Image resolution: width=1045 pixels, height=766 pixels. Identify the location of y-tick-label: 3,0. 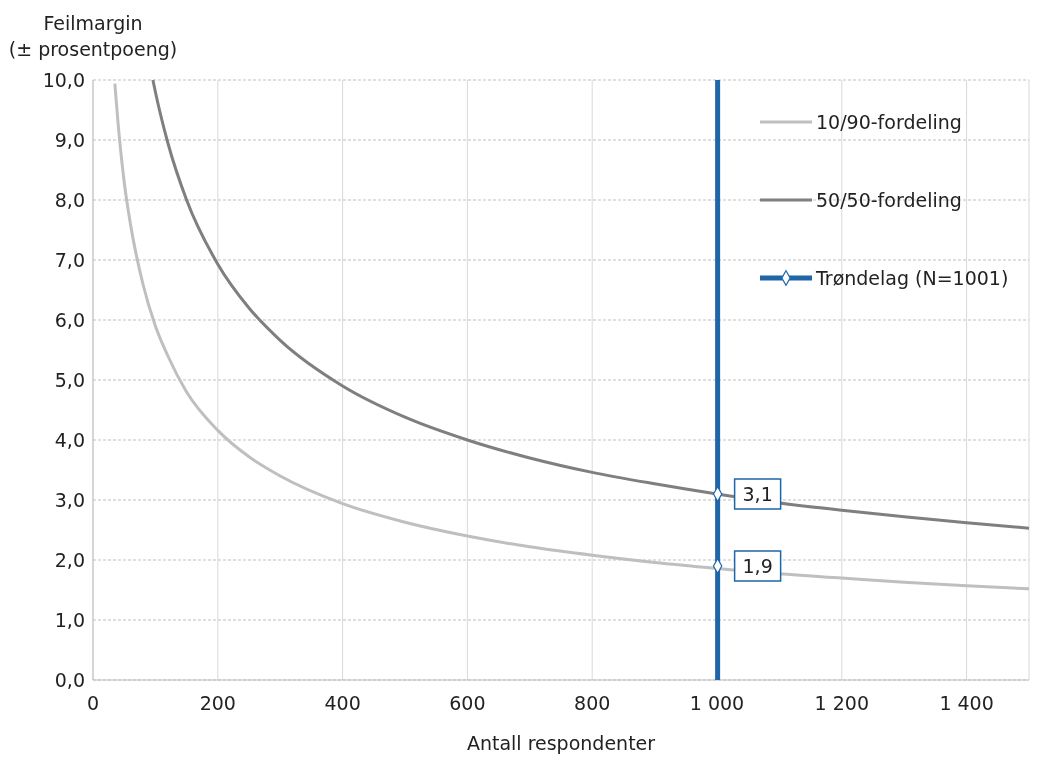
(69, 500).